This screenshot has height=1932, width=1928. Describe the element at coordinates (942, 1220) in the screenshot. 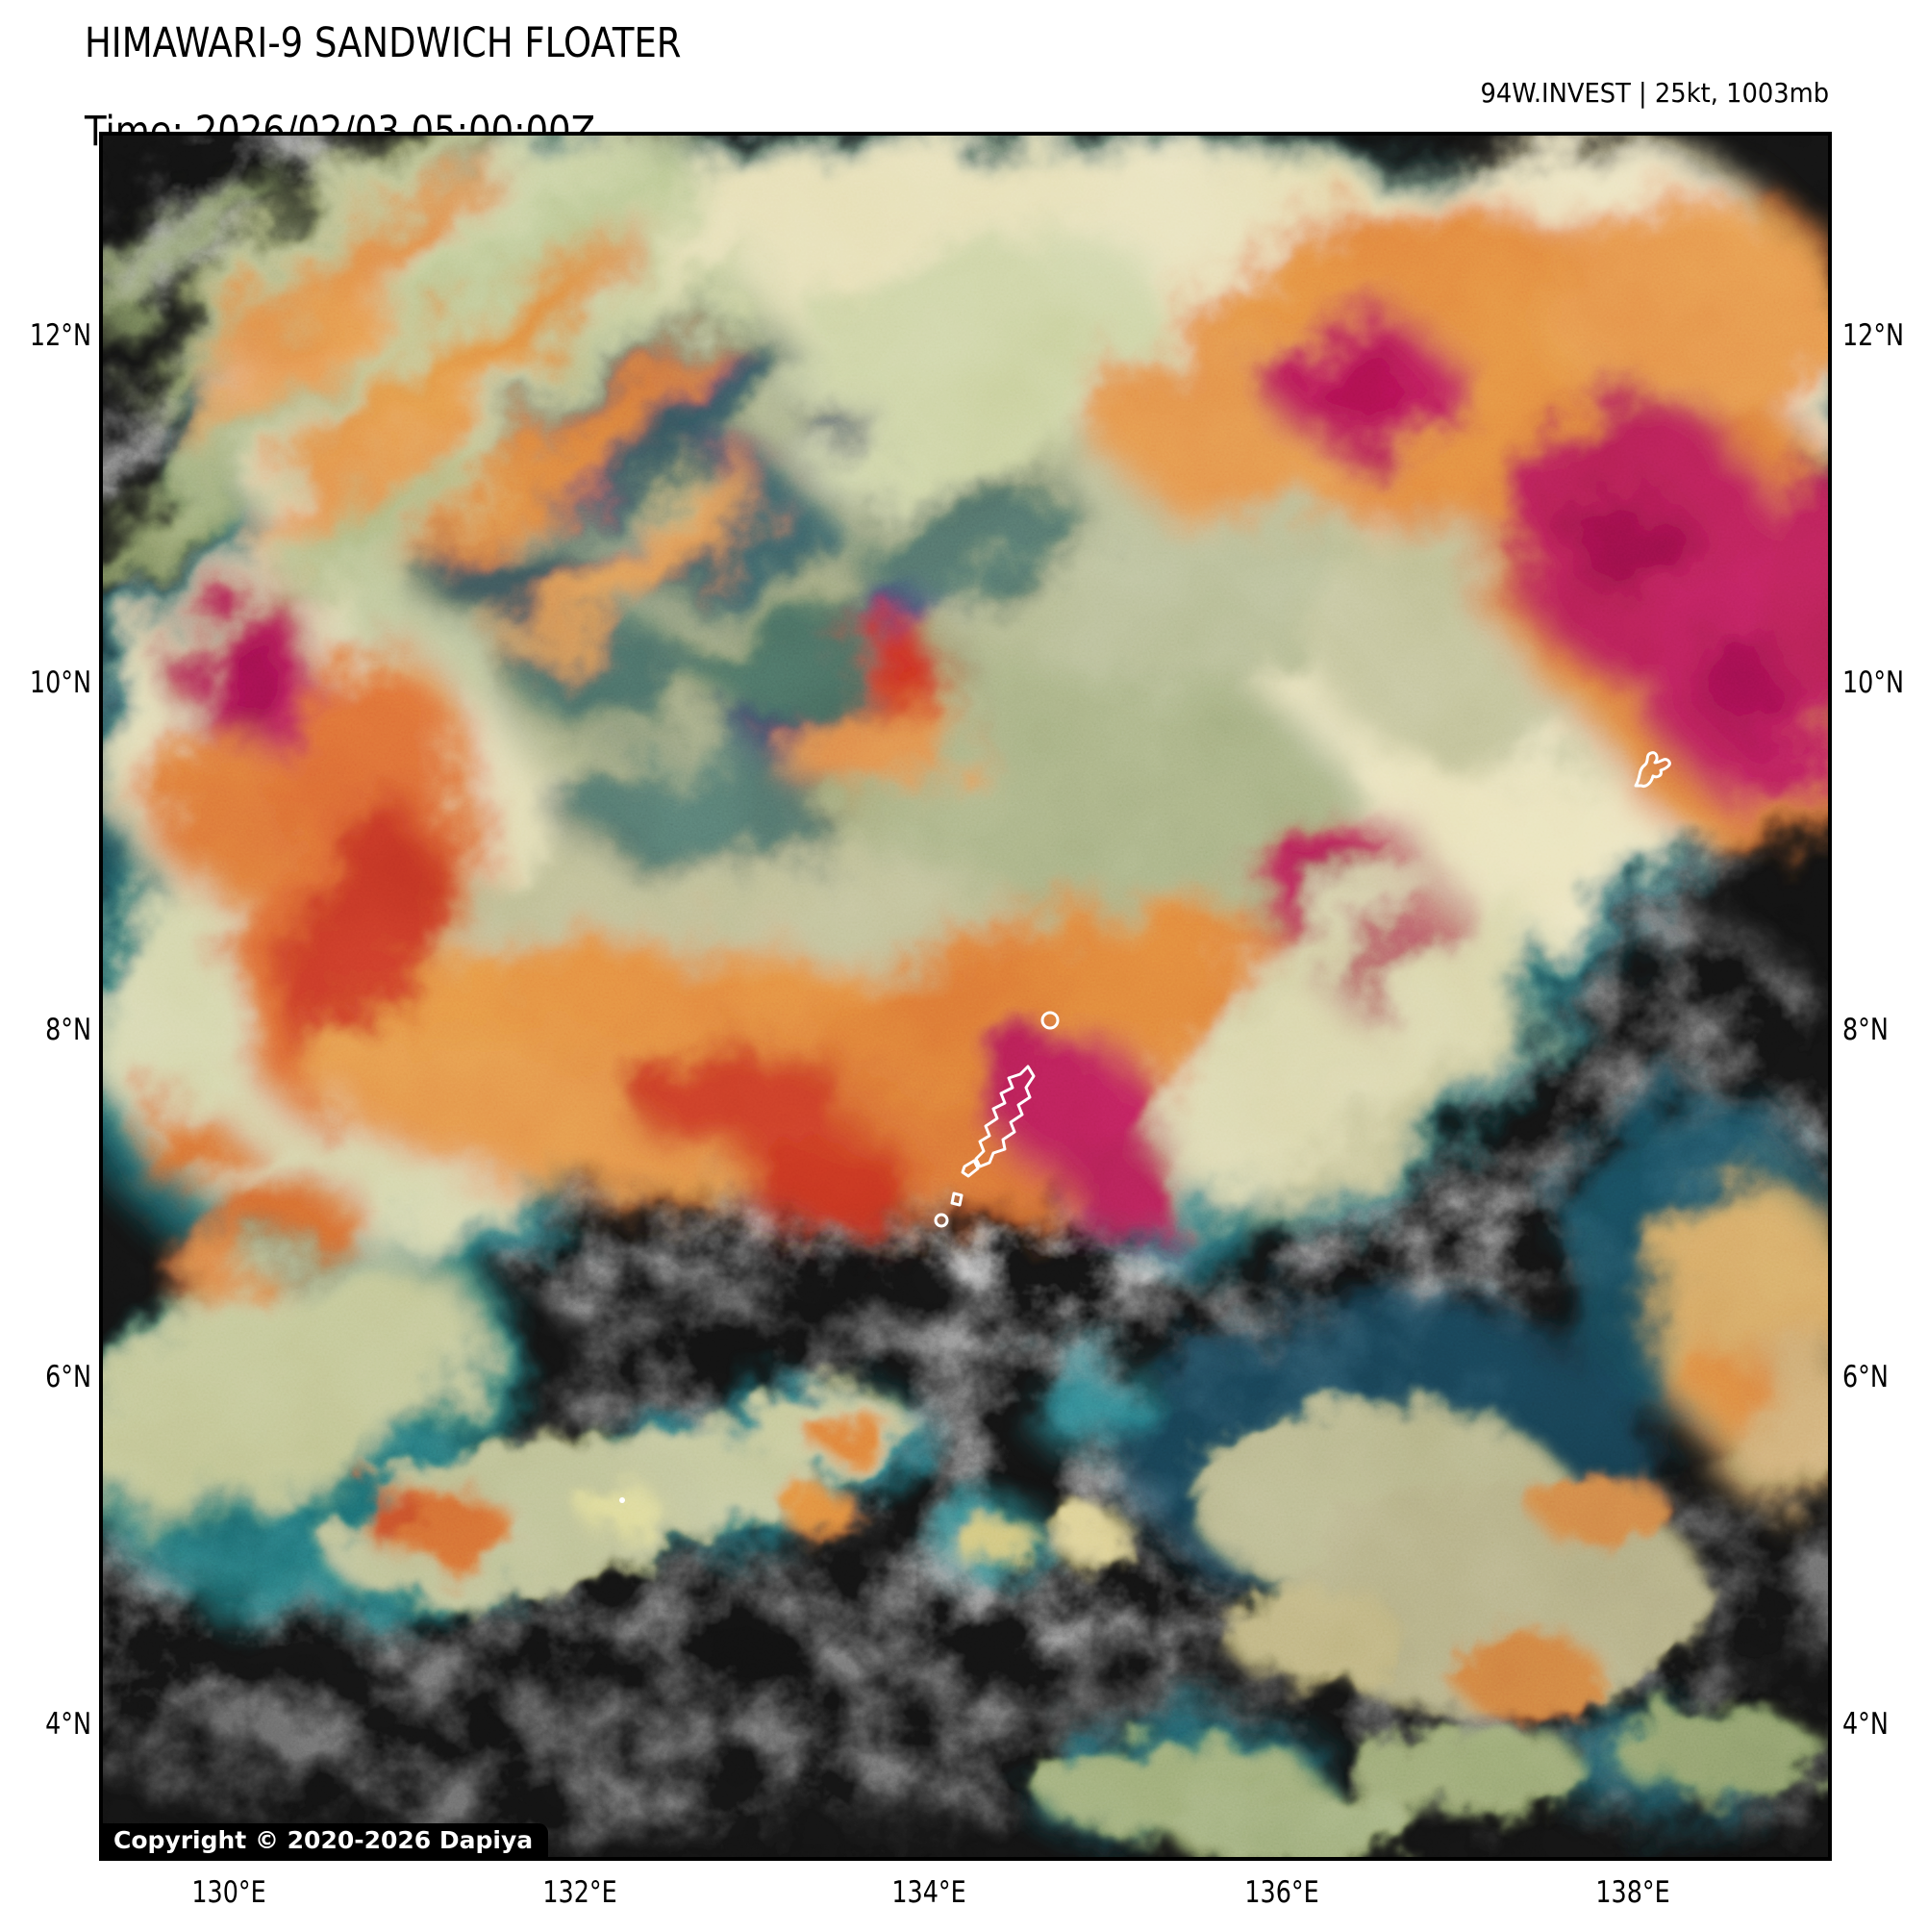

I see `island-outline-angaur` at that location.